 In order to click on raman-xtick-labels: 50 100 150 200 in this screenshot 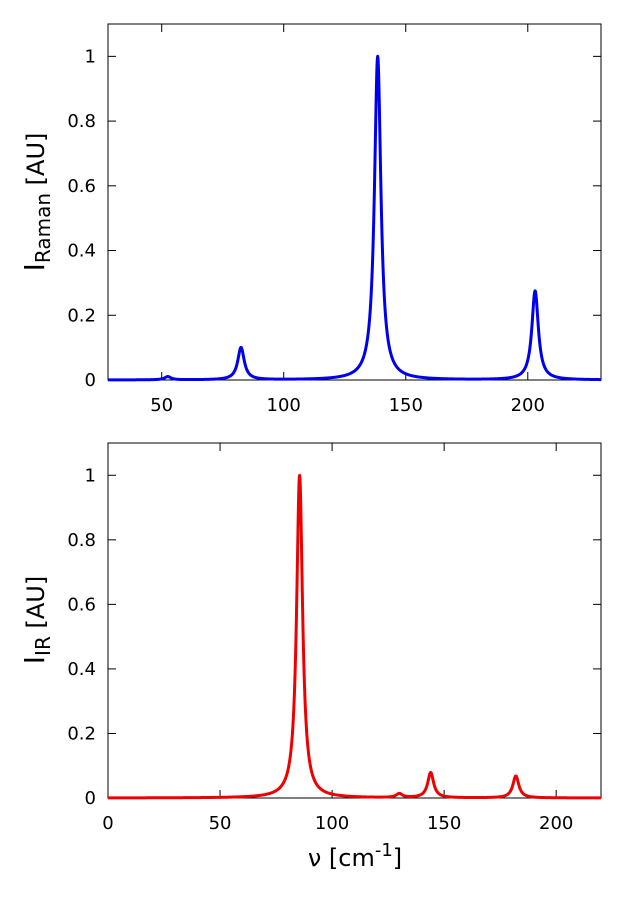, I will do `click(347, 405)`.